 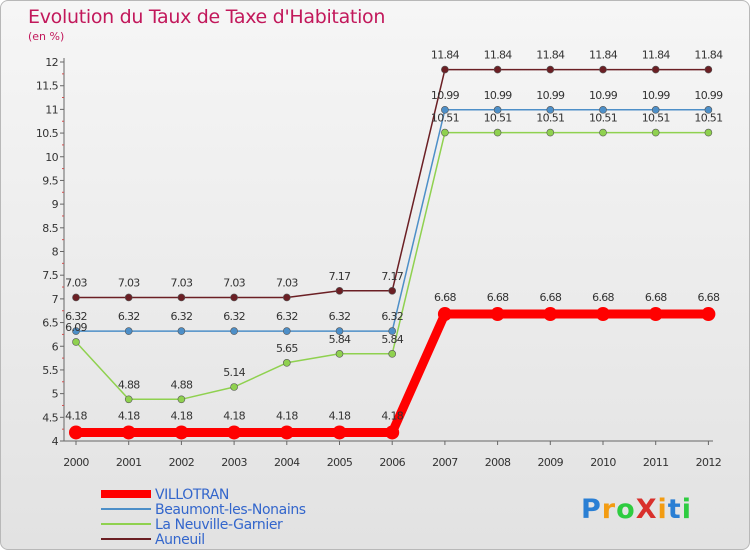 What do you see at coordinates (207, 17) in the screenshot?
I see `chart-title: Evolution du Taux de Taxe d'Habitation` at bounding box center [207, 17].